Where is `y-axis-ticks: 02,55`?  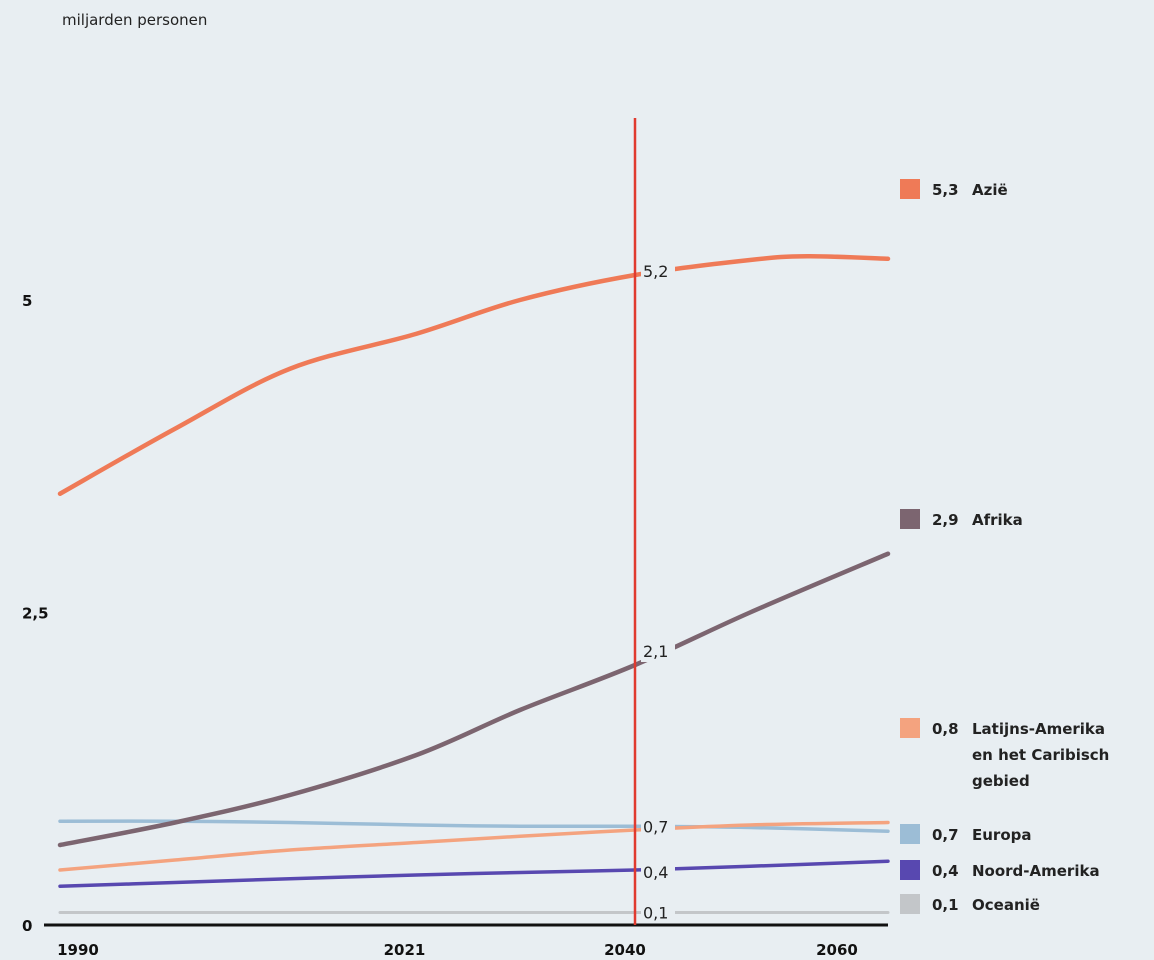
y-axis-ticks: 02,55 is located at coordinates (35, 613).